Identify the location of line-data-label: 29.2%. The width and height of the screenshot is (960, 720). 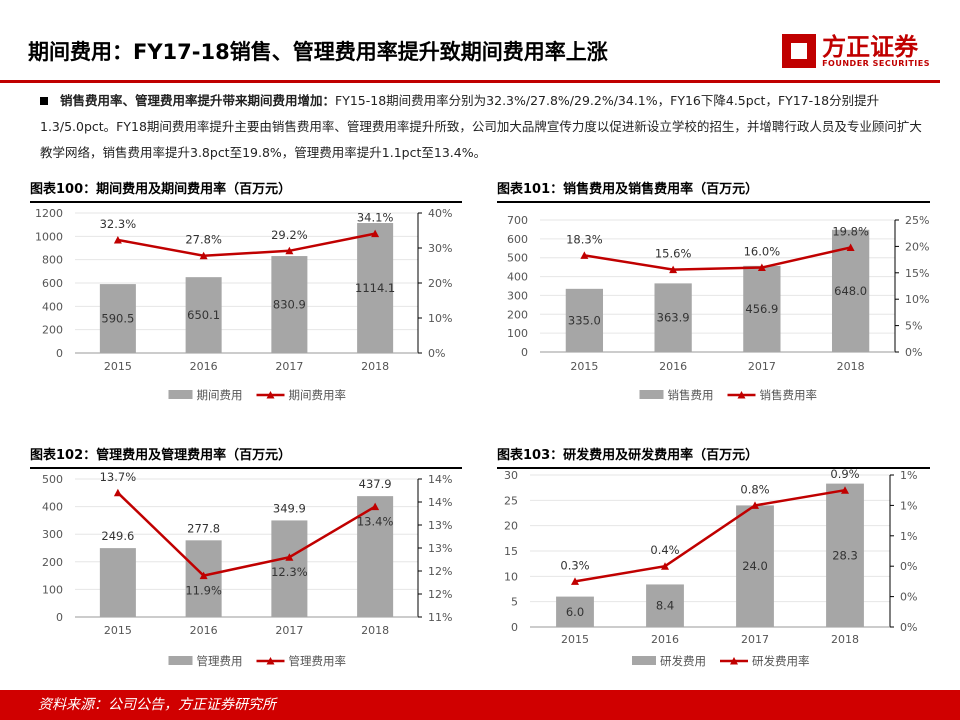
(289, 235).